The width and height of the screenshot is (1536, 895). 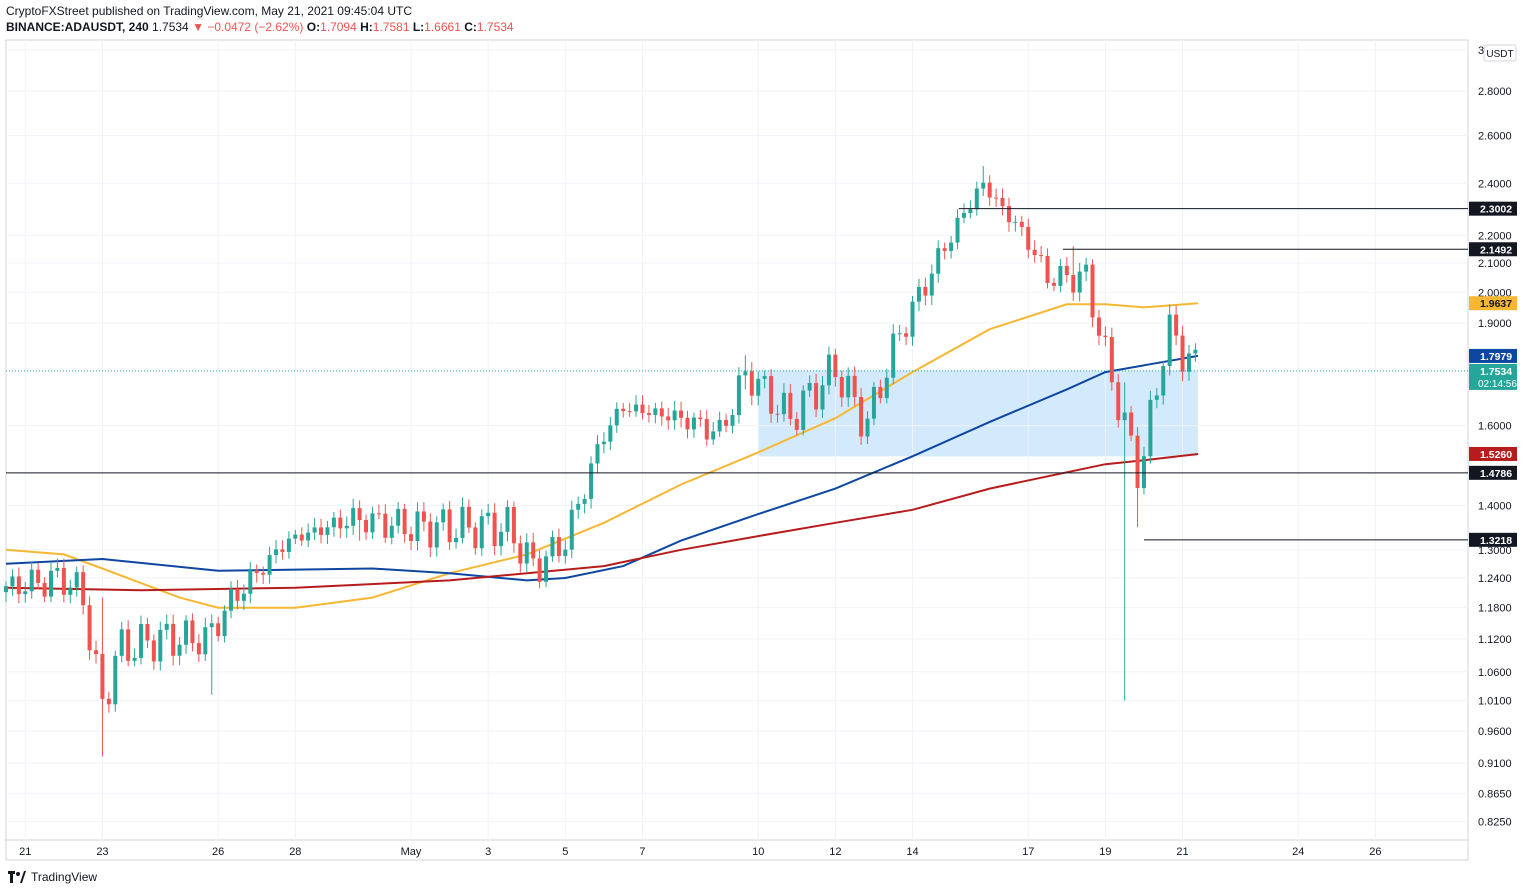 I want to click on y-tick-label: 2.2000, so click(x=1495, y=236).